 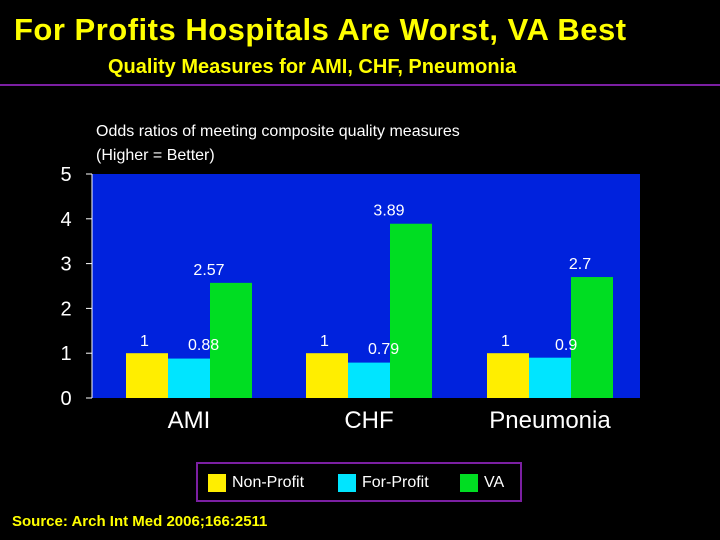 What do you see at coordinates (482, 483) in the screenshot?
I see `legend-item-va: VA` at bounding box center [482, 483].